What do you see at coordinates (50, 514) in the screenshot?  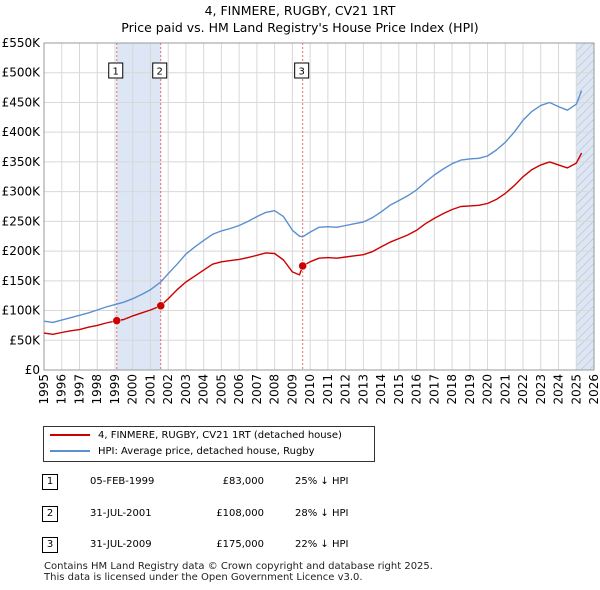 I see `transaction-number-badge: 2` at bounding box center [50, 514].